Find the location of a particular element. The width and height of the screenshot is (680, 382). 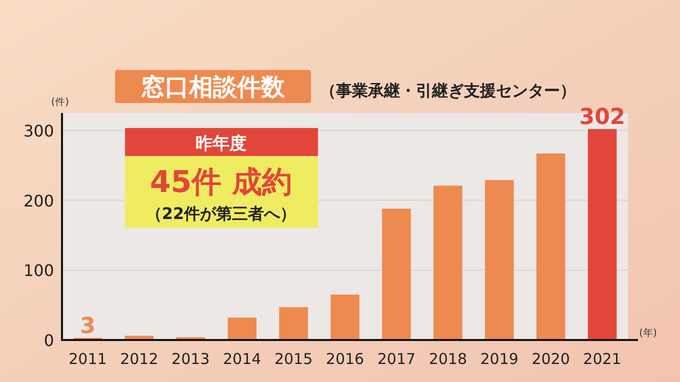

title: 窓口相談件数 is located at coordinates (213, 86).